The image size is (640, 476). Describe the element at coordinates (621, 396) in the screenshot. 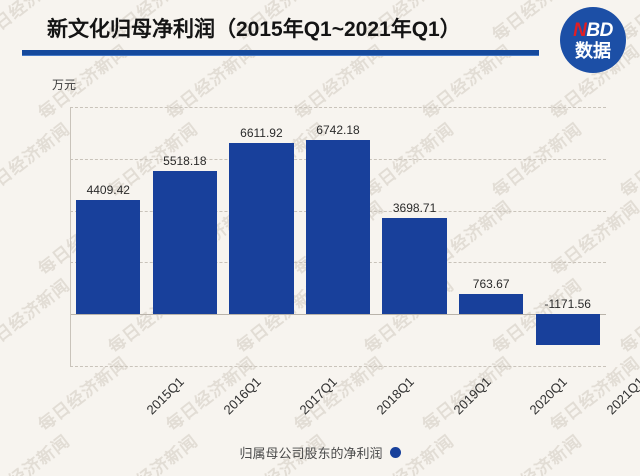

I see `x-axis-tick-label: 2021Q1` at that location.